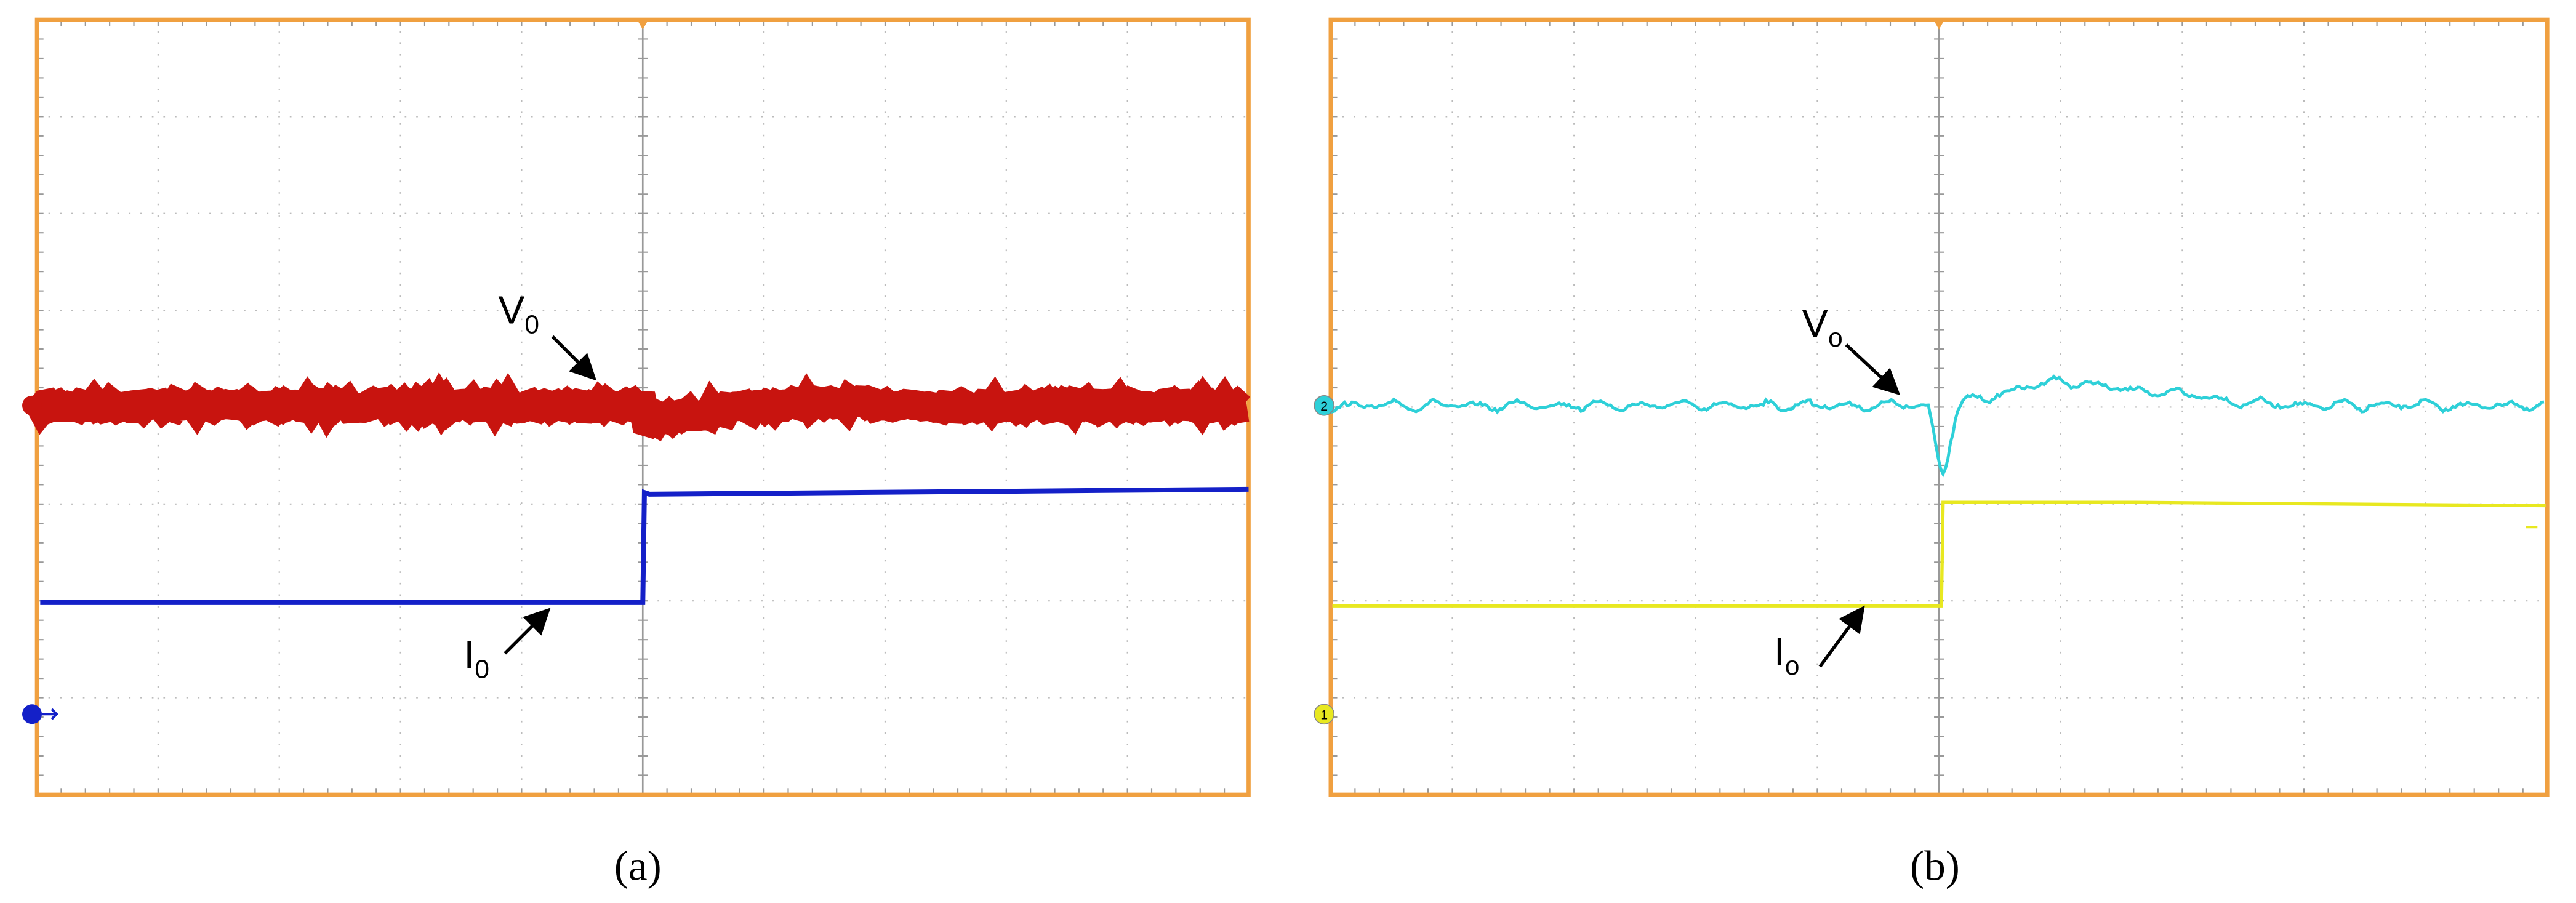 The image size is (2576, 903). I want to click on caption: (b), so click(1935, 865).